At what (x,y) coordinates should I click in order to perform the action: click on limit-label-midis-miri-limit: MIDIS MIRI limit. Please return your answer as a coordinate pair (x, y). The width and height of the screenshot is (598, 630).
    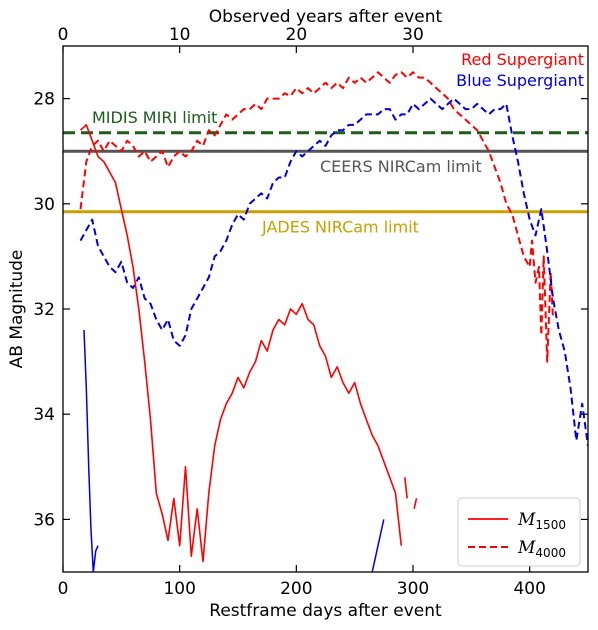
    Looking at the image, I should click on (154, 117).